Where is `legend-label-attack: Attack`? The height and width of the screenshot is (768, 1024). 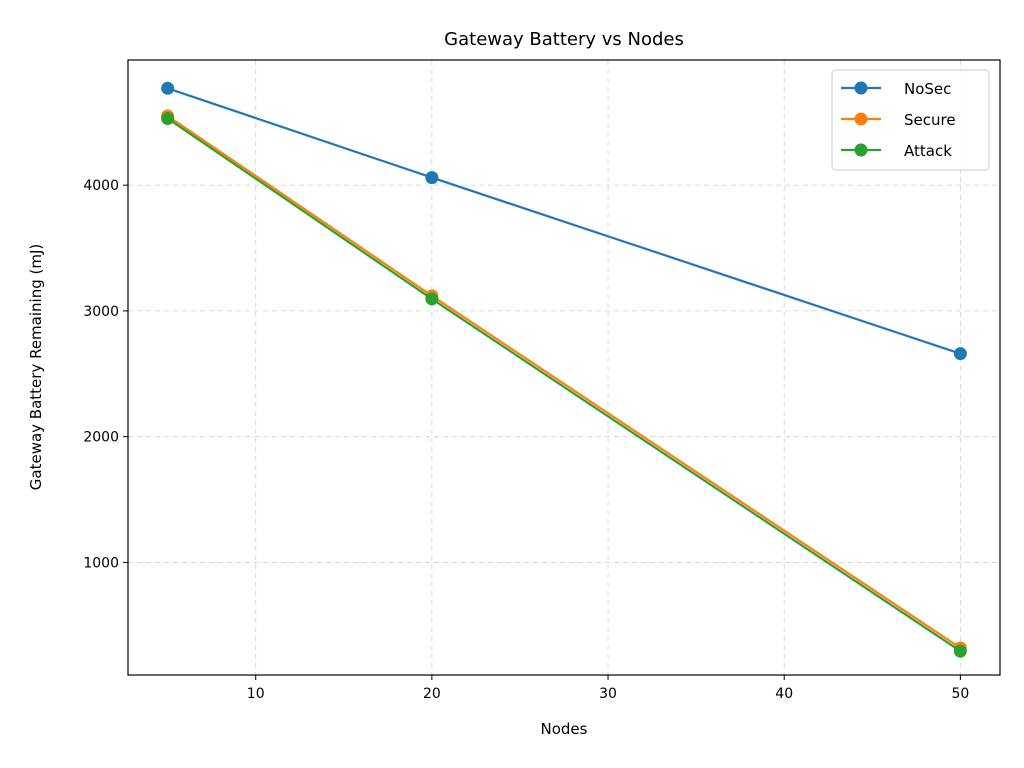
legend-label-attack: Attack is located at coordinates (928, 151).